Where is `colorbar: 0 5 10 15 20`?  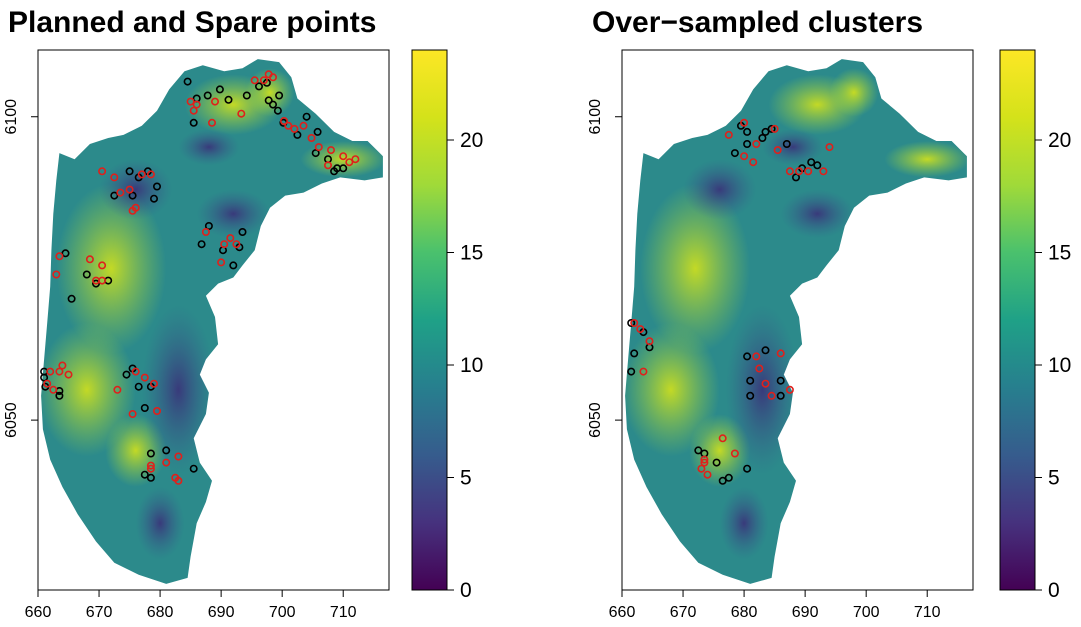
colorbar: 0 5 10 15 20 is located at coordinates (1035, 325).